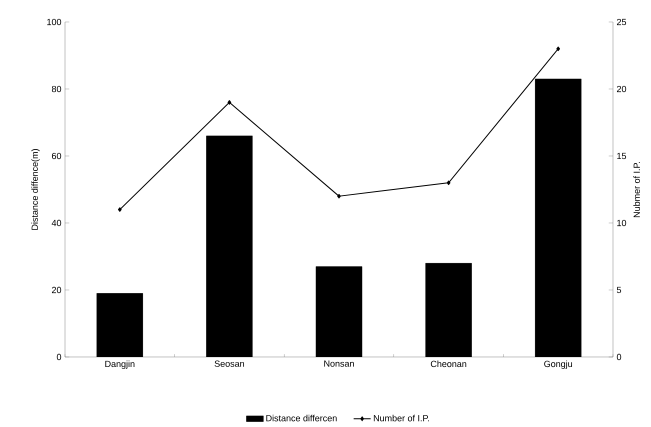  I want to click on y-tick-label: 100, so click(54, 22).